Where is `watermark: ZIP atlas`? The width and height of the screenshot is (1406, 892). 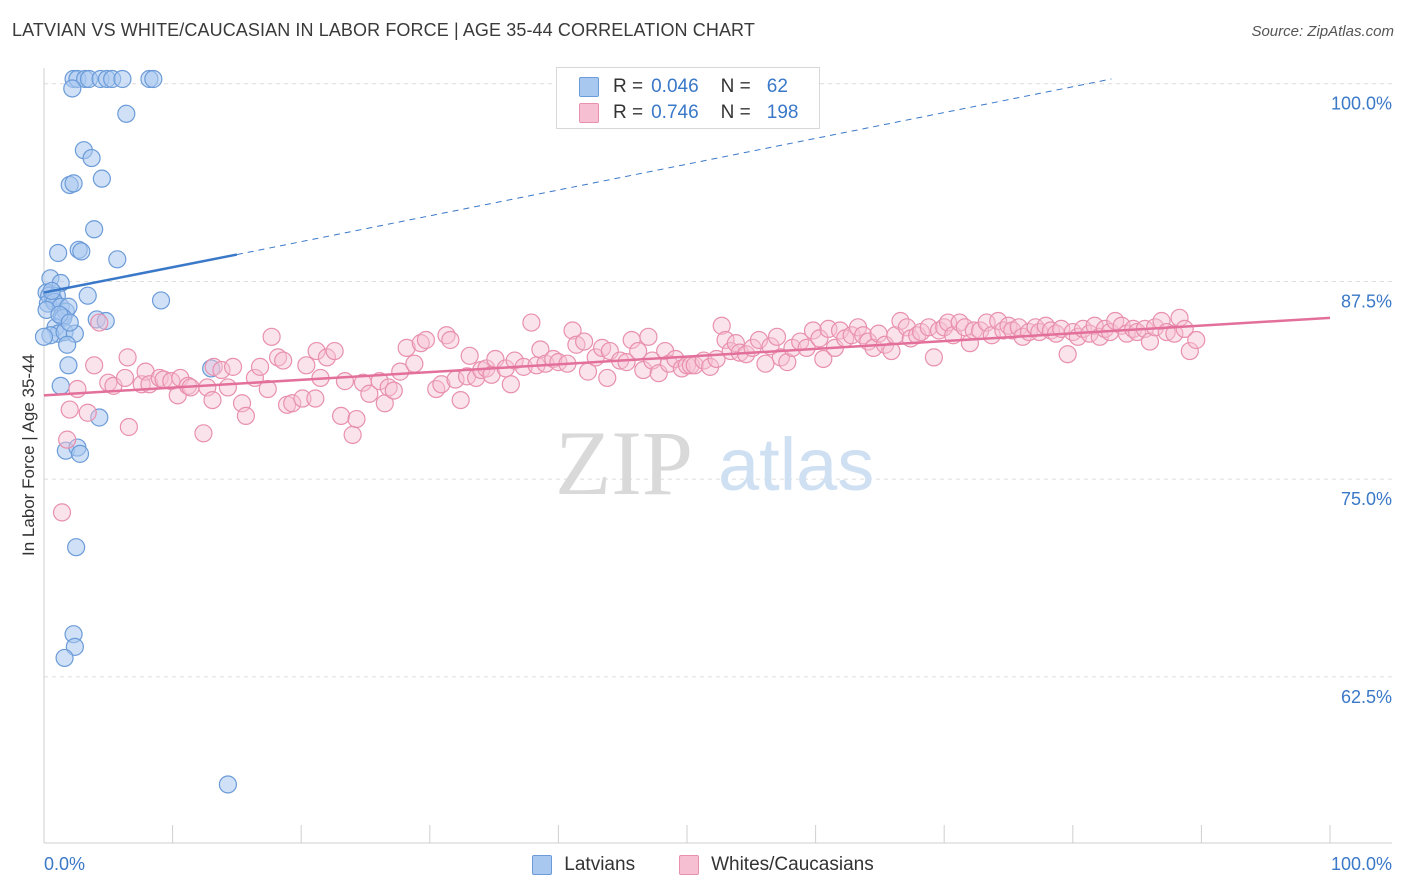 watermark: ZIP atlas is located at coordinates (714, 463).